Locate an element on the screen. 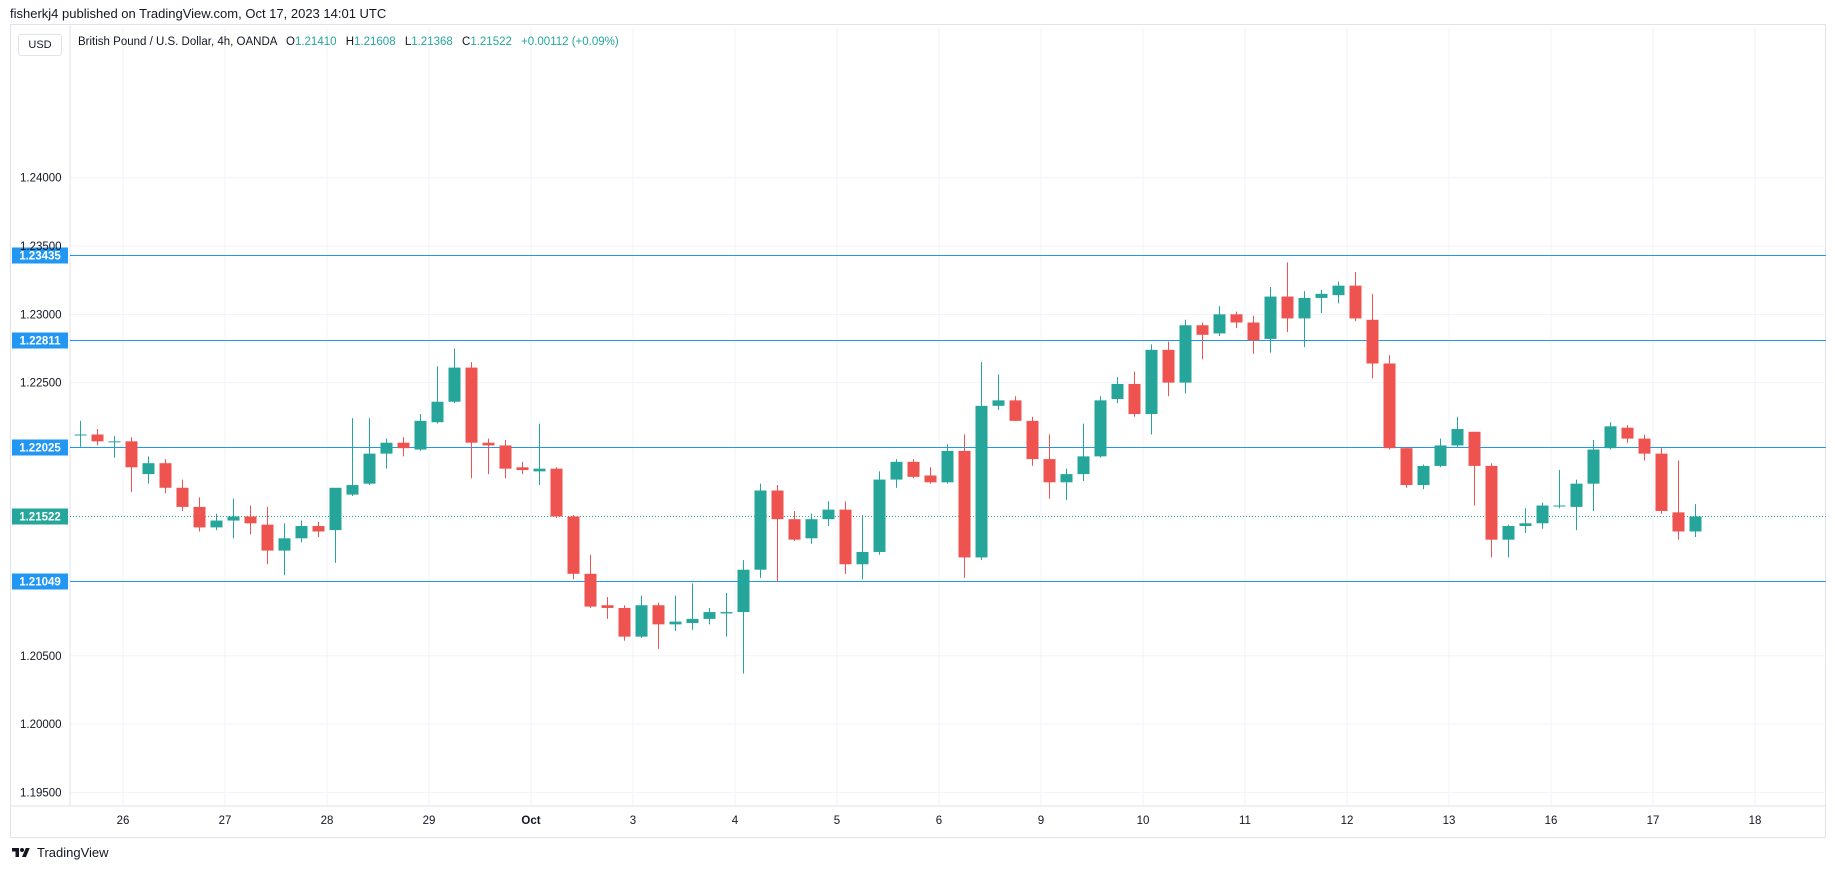 This screenshot has width=1835, height=869. time-tick-label: 11 is located at coordinates (1245, 821).